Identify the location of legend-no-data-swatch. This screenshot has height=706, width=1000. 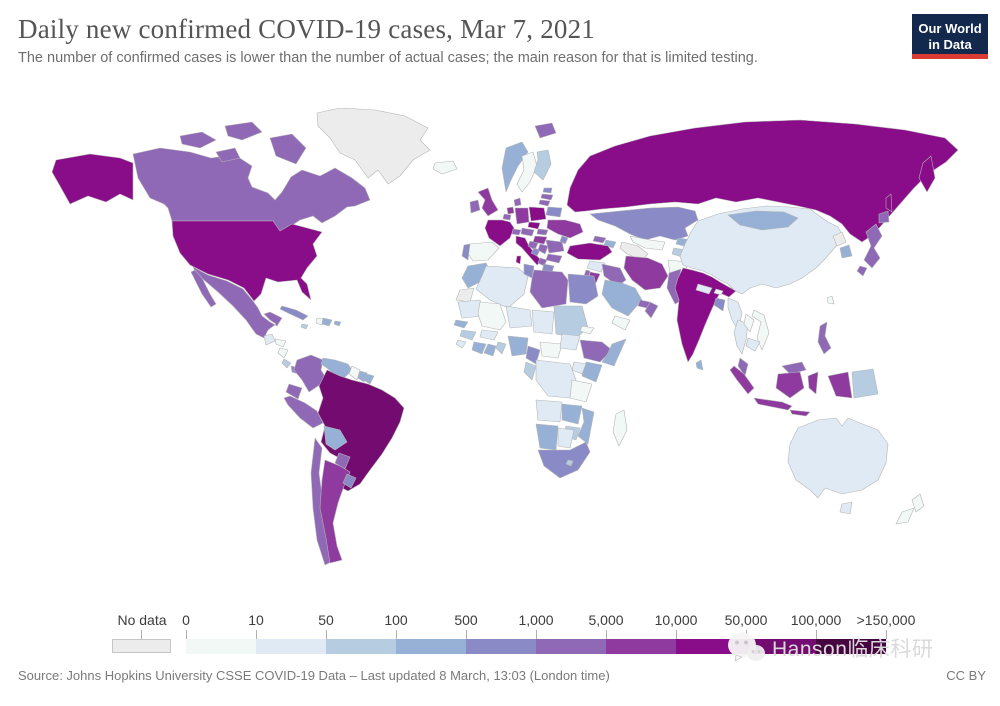
(141, 646).